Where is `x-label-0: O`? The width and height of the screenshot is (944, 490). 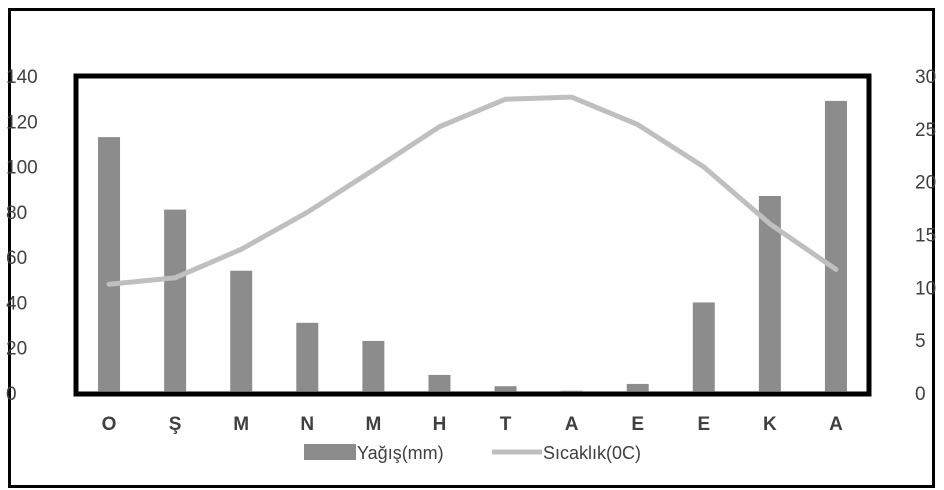
x-label-0: O is located at coordinates (109, 424).